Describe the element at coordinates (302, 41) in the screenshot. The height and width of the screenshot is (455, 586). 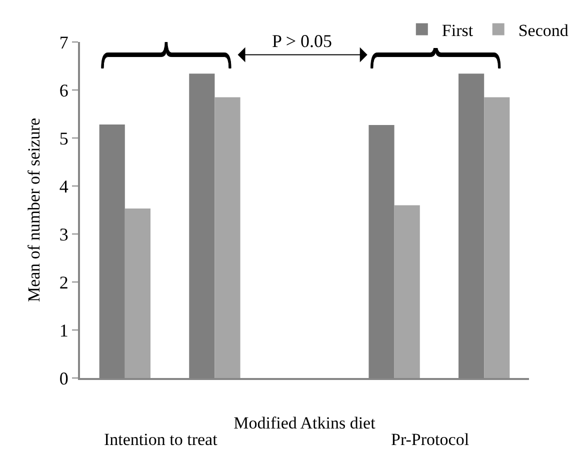
I see `annotation: P > 0.05` at that location.